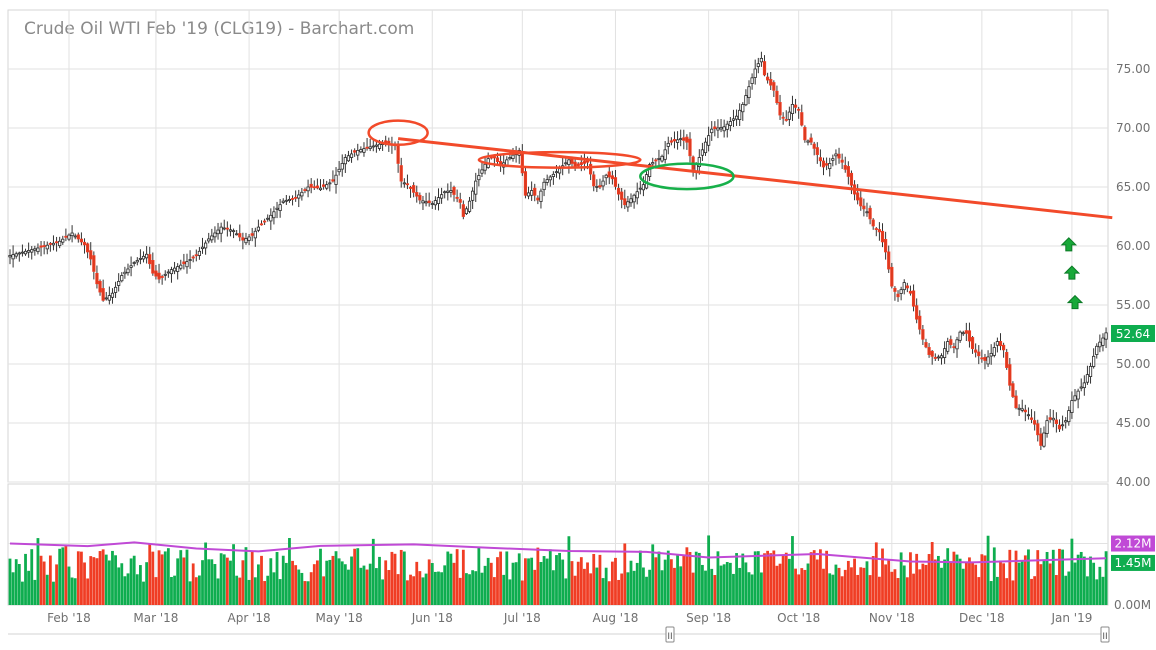 The image size is (1156, 650). Describe the element at coordinates (1105, 634) in the screenshot. I see `scrollbar-end-handle` at that location.